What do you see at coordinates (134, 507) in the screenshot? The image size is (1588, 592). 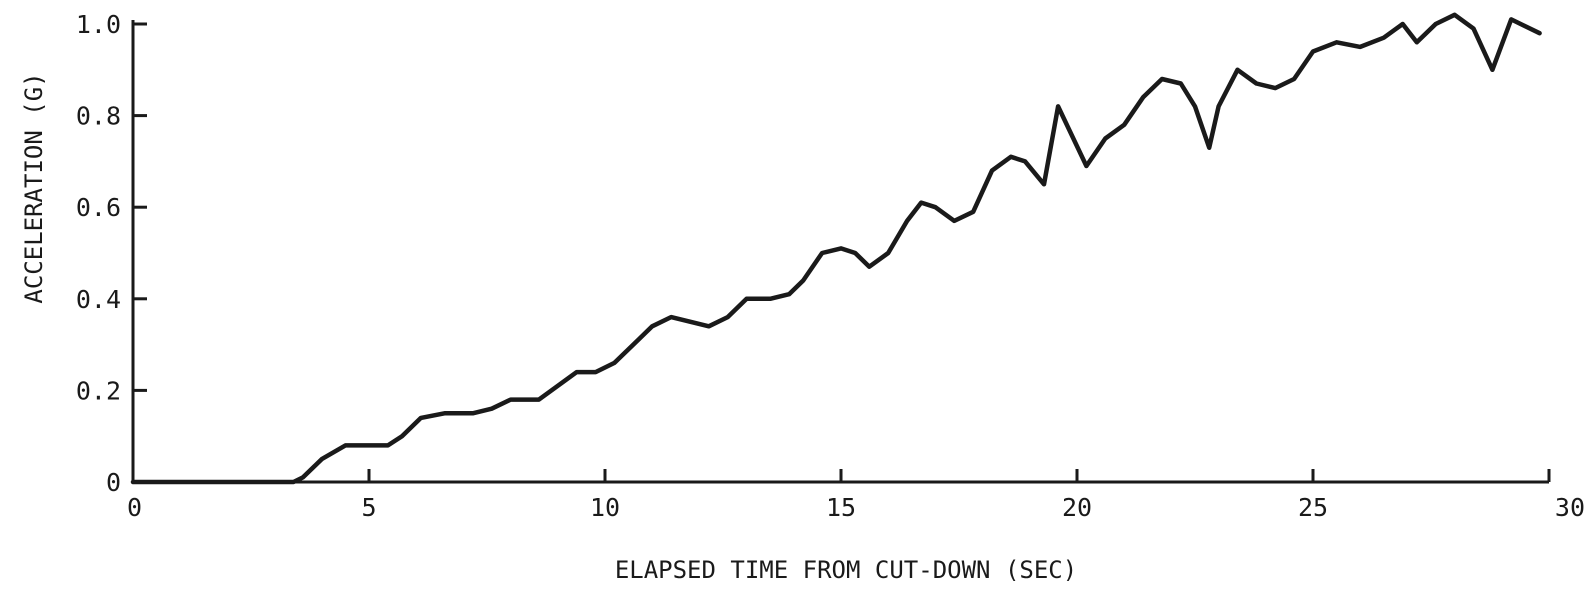 I see `x-tick-label: 0` at bounding box center [134, 507].